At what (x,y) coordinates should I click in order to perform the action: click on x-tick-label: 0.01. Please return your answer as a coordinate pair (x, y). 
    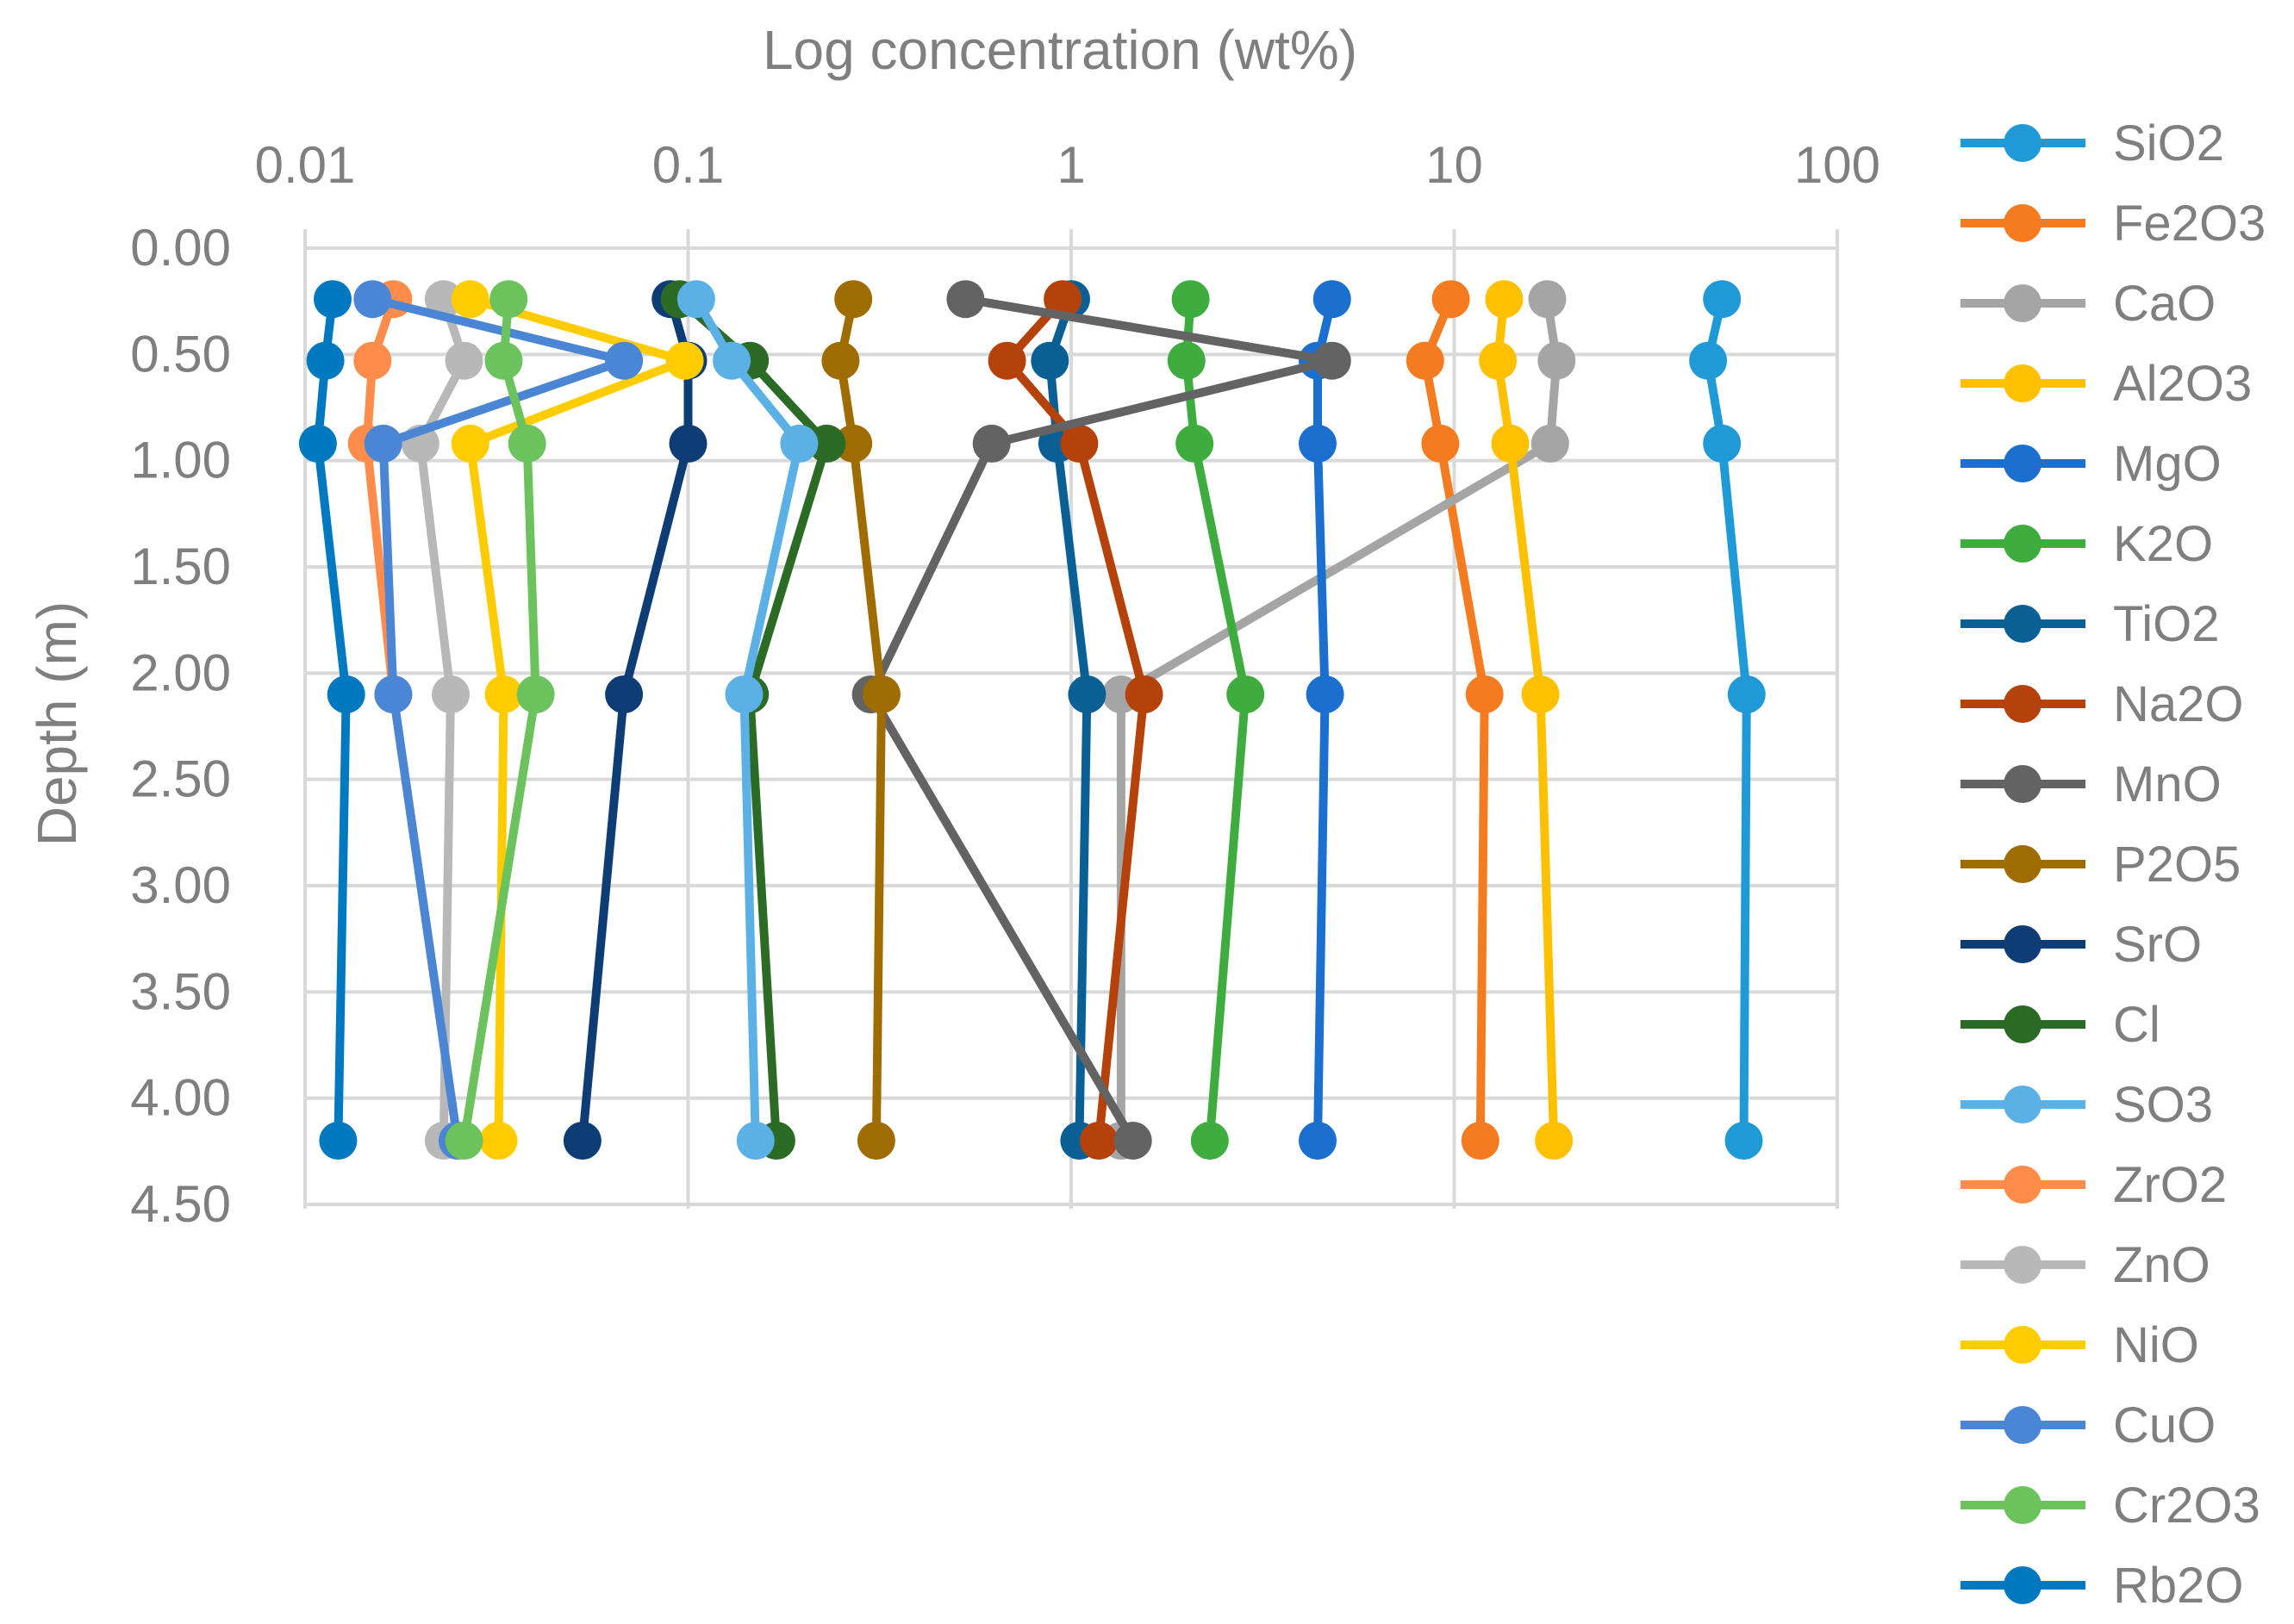
    Looking at the image, I should click on (305, 165).